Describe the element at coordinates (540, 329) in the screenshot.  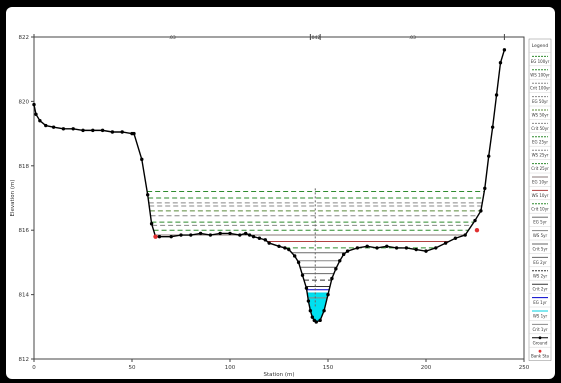
I see `legend-entry-label: Crit 1yr` at that location.